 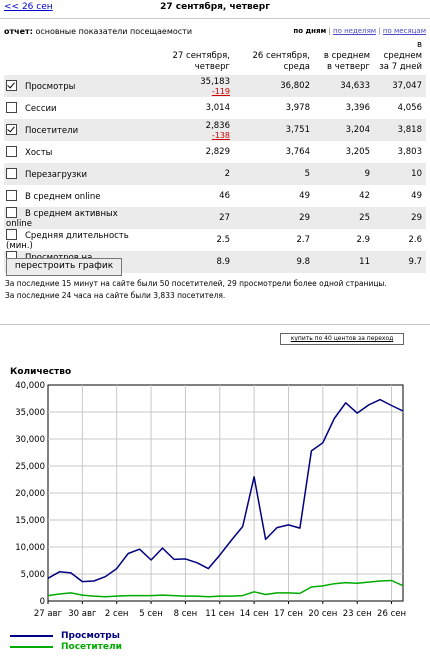 I want to click on value-cell: 35,183 -119, so click(x=188, y=86).